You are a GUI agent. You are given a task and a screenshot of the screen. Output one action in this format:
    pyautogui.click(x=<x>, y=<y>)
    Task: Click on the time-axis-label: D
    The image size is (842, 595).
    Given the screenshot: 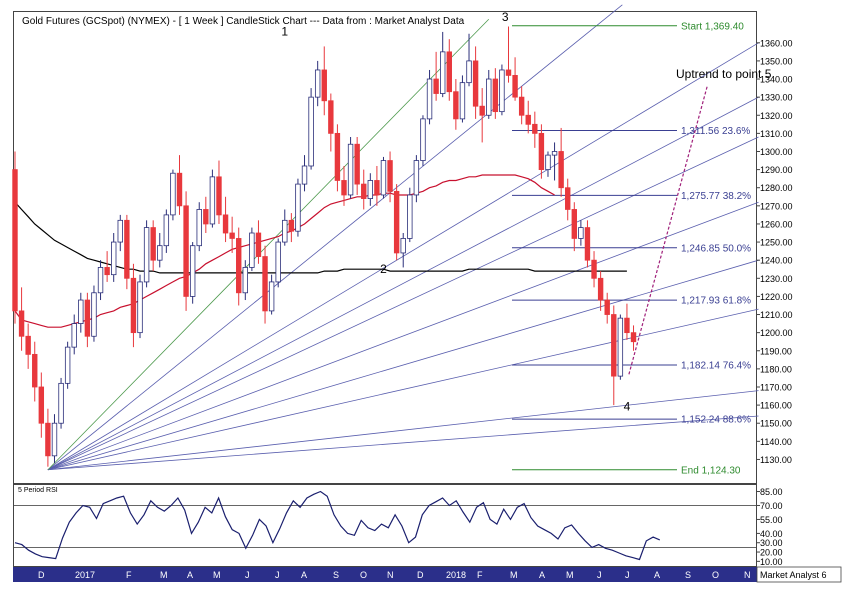 What is the action you would take?
    pyautogui.click(x=420, y=575)
    